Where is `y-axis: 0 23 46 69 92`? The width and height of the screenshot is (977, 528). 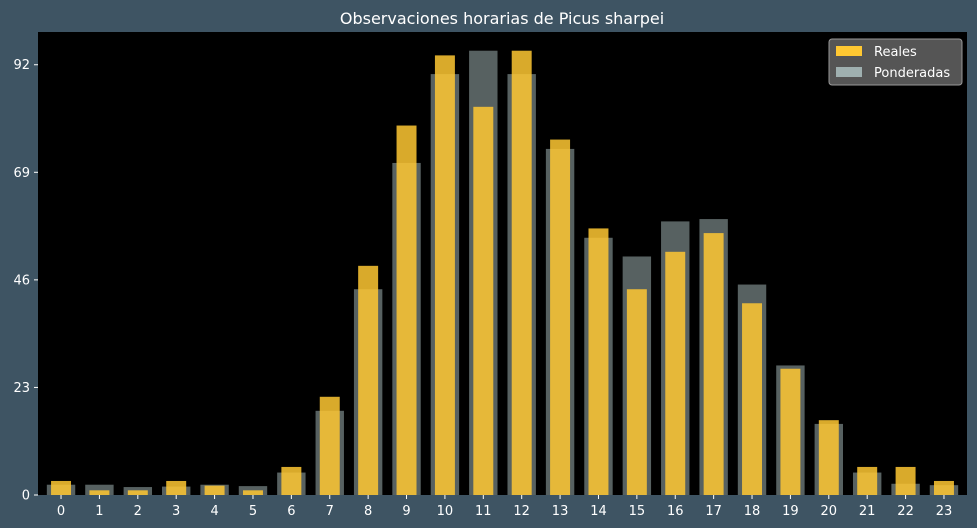 y-axis: 0 23 46 69 92 is located at coordinates (25, 281).